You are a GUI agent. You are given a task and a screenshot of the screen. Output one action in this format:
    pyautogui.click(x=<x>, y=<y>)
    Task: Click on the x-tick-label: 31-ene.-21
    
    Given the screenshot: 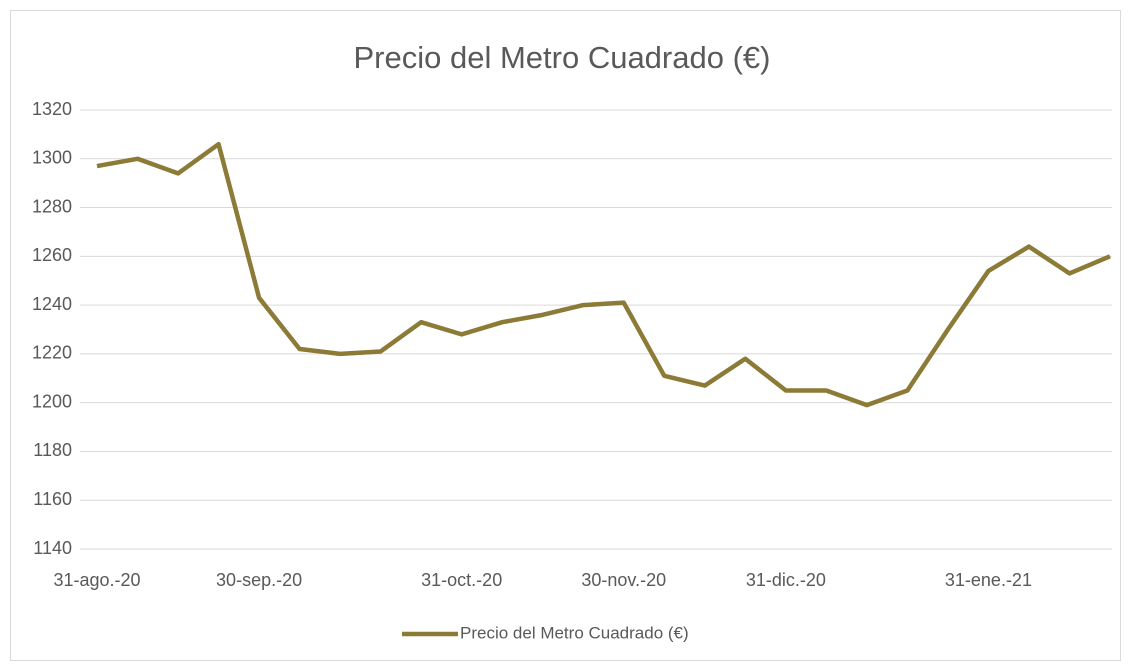 What is the action you would take?
    pyautogui.click(x=988, y=580)
    